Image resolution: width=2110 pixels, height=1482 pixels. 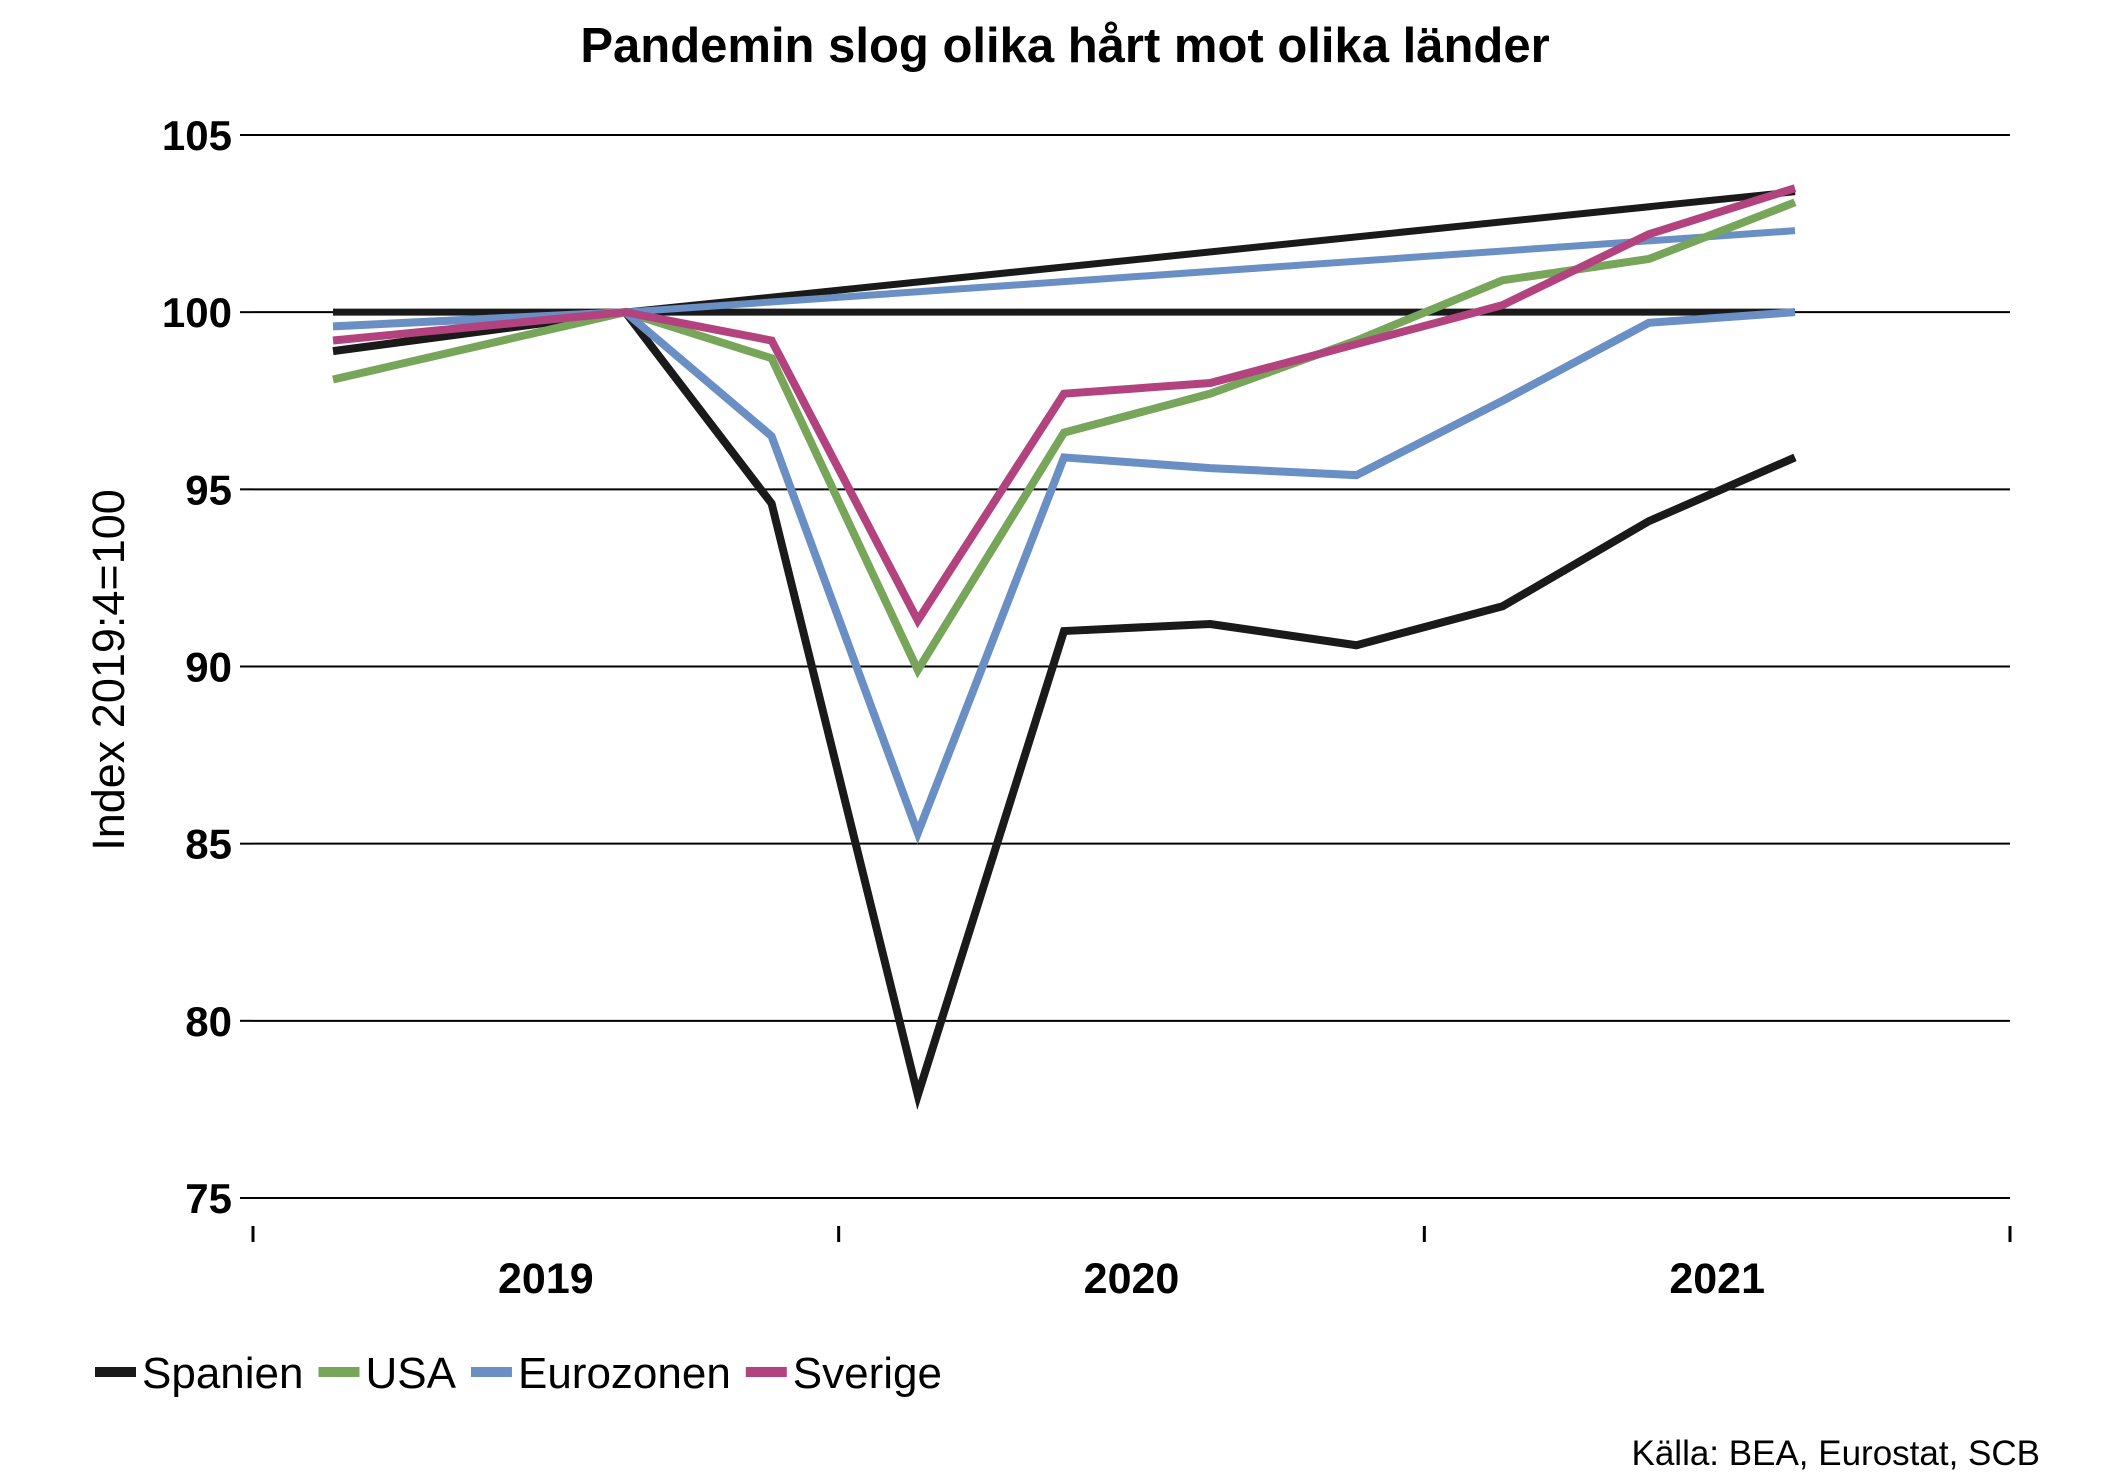 I want to click on x-tick-label: 2019, so click(x=546, y=1279).